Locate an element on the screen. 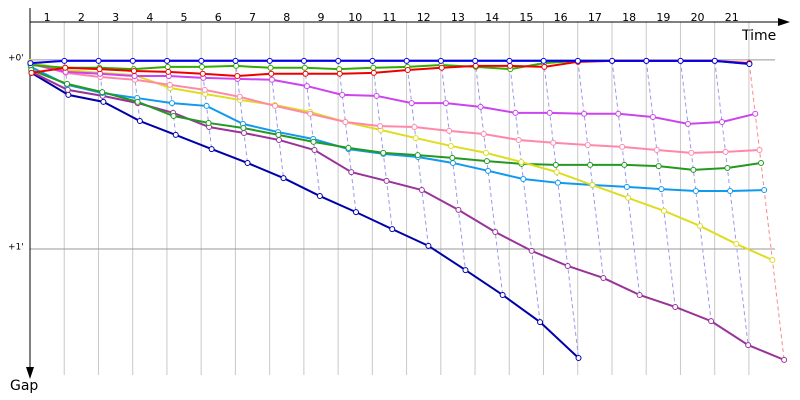 This screenshot has width=800, height=400. x-tick-label: 4 is located at coordinates (149, 17).